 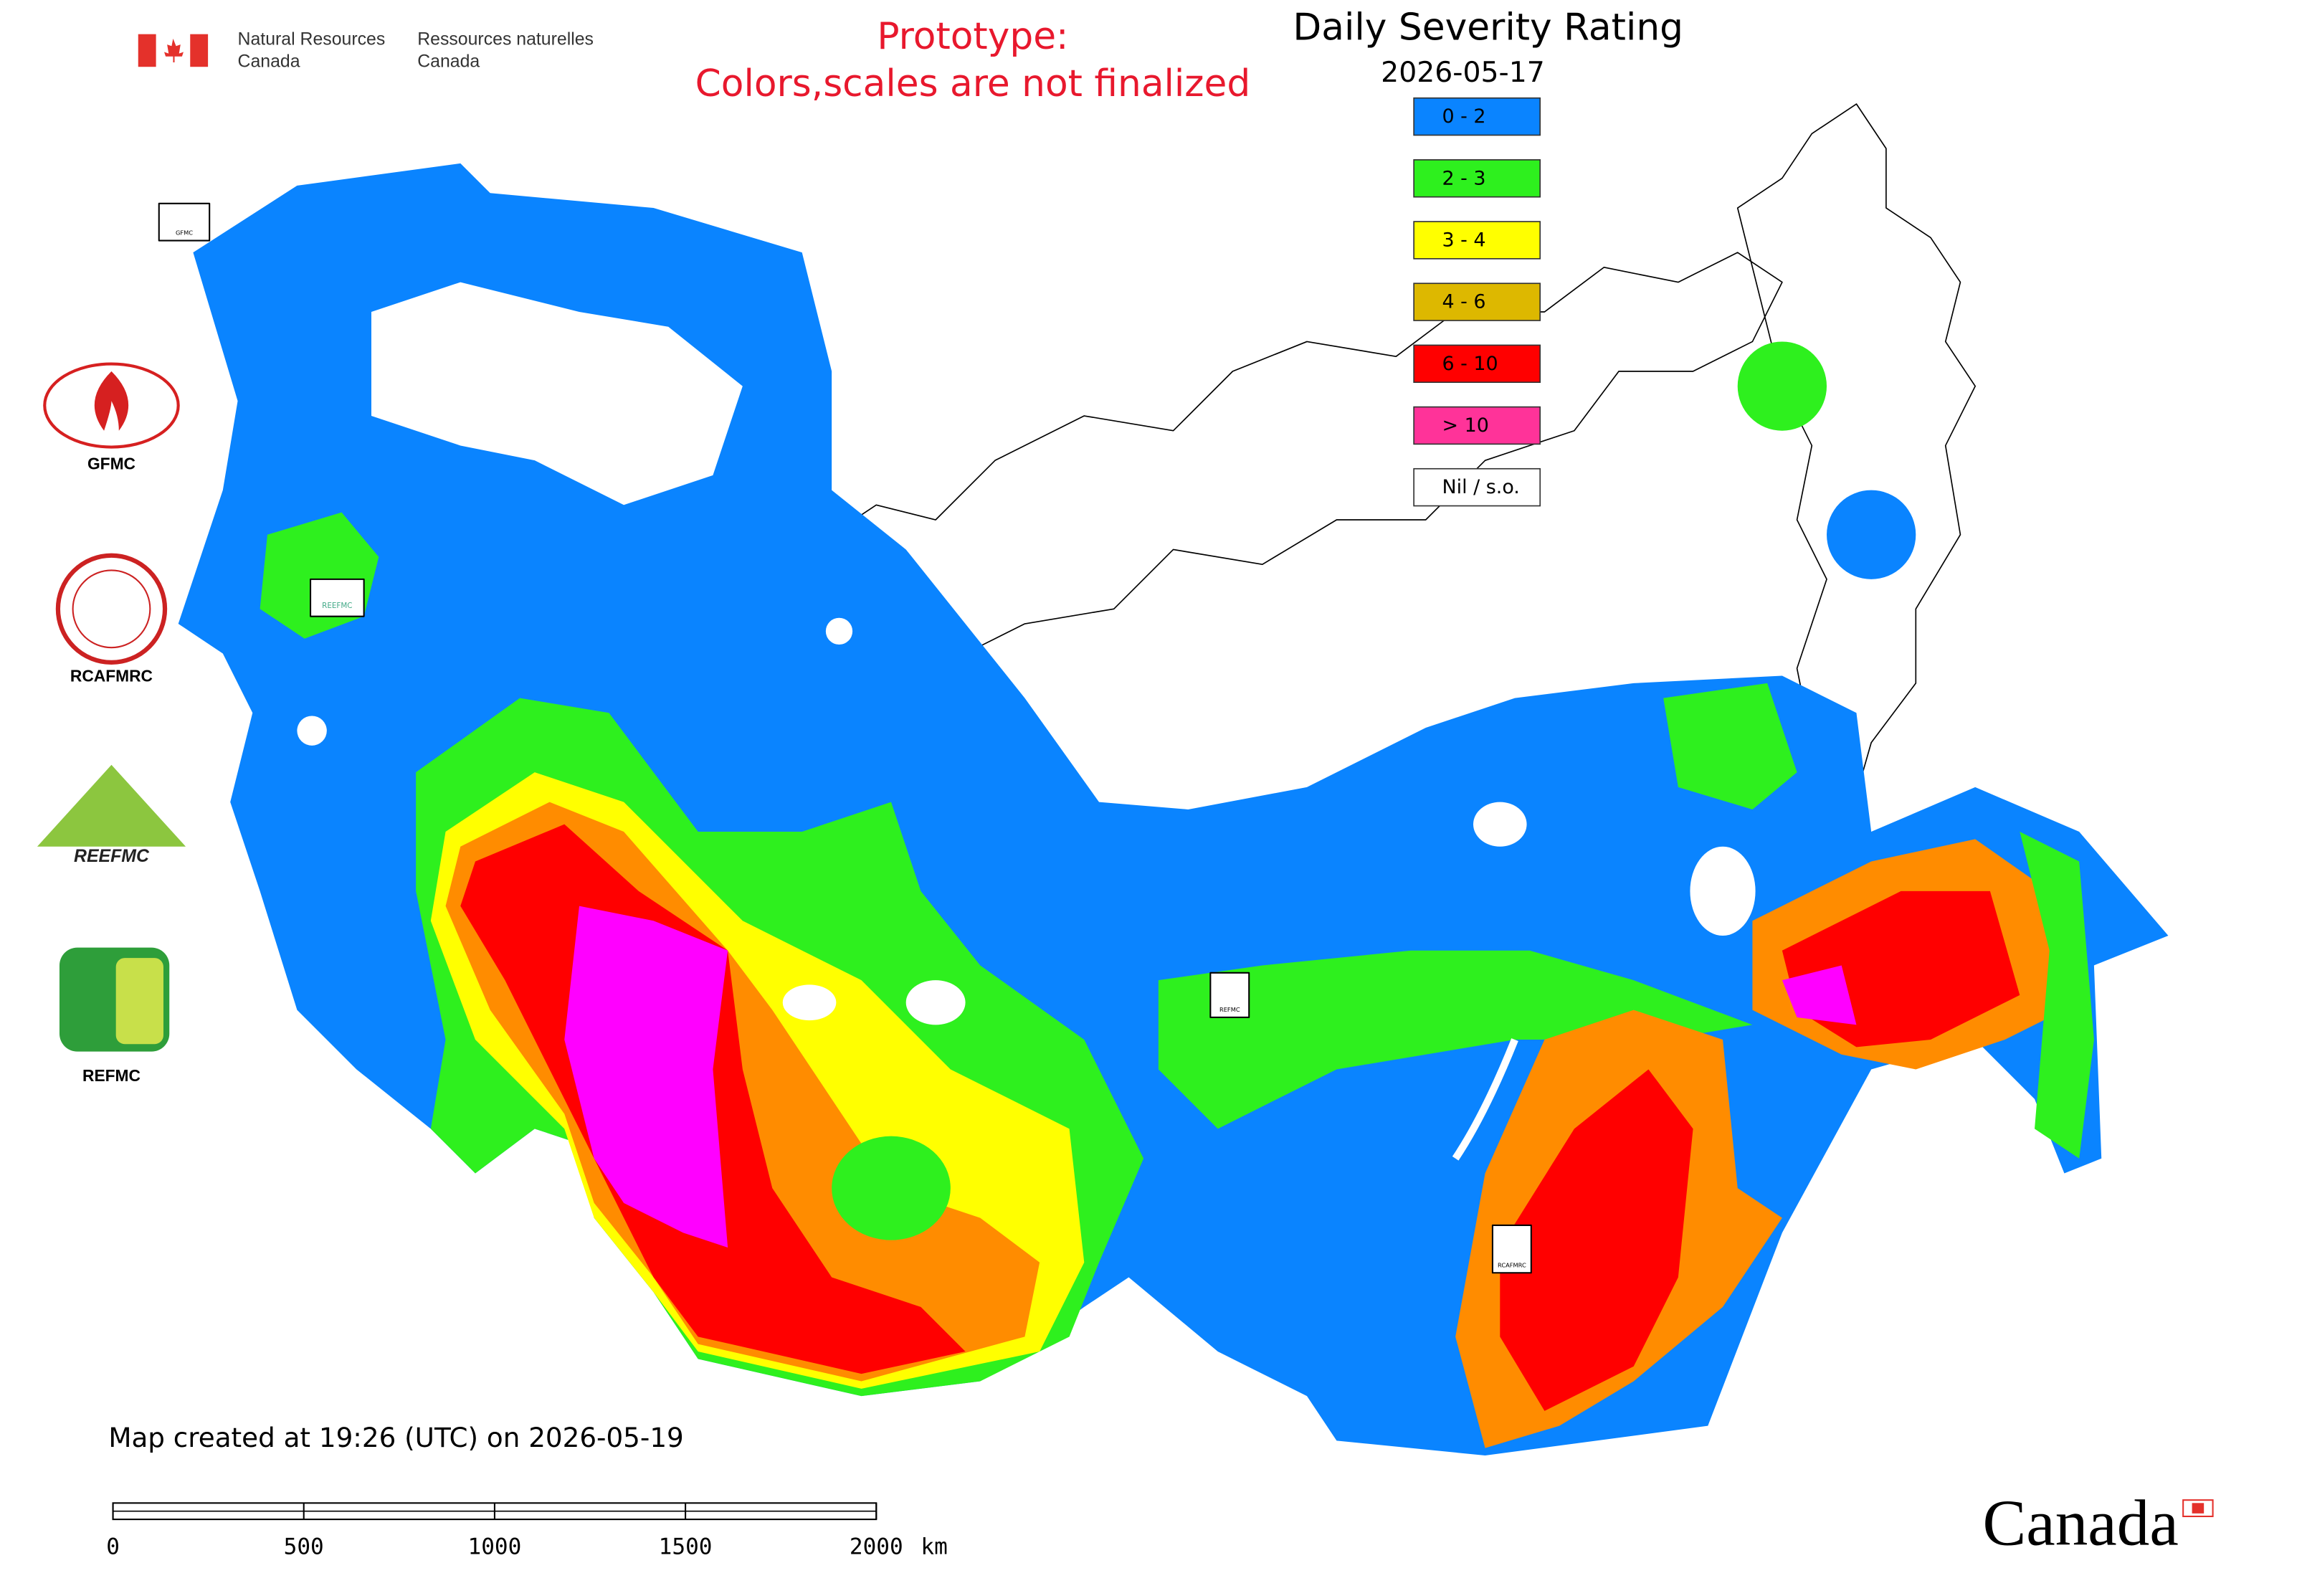 What do you see at coordinates (1229, 1009) in the screenshot?
I see `station-label: REFMC` at bounding box center [1229, 1009].